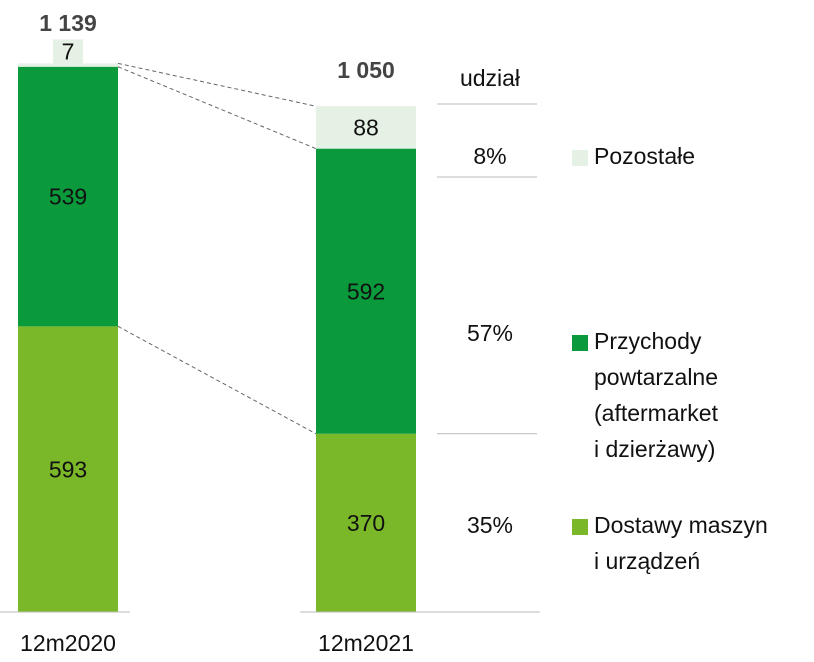  I want to click on segment-label: 7, so click(68, 51).